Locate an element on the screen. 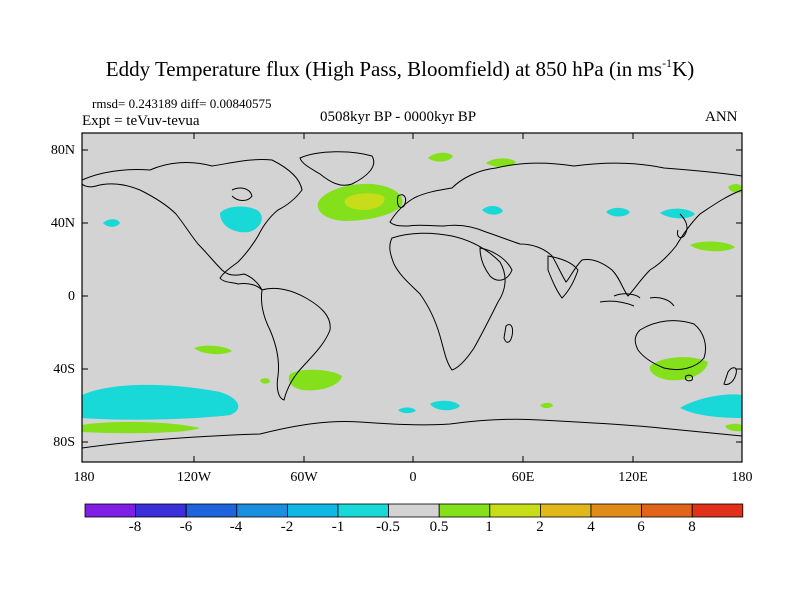  colorbar-label: 2 is located at coordinates (540, 527).